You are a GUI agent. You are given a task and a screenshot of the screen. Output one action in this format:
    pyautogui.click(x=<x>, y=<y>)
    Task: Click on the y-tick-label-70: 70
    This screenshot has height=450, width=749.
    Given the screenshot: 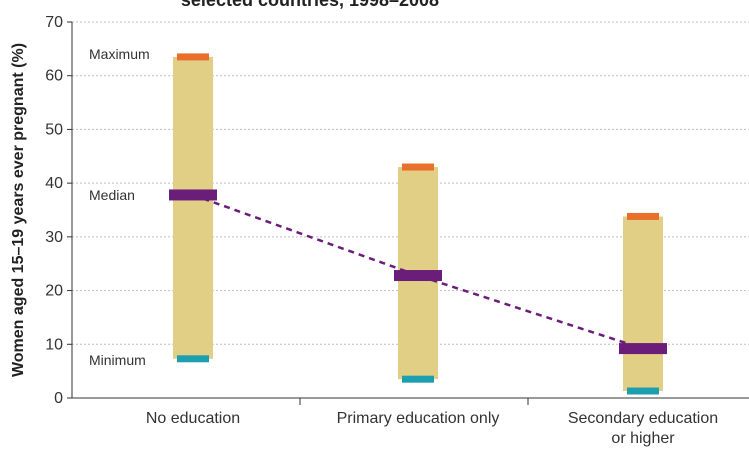 What is the action you would take?
    pyautogui.click(x=54, y=22)
    